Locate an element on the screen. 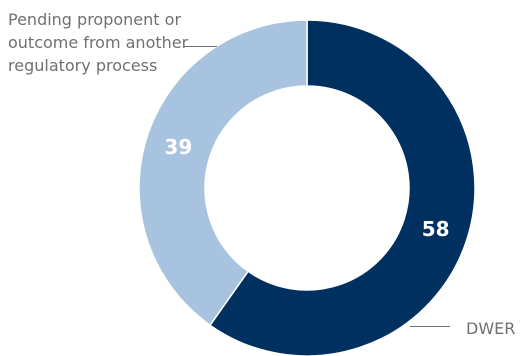 This screenshot has height=356, width=520. data-label-dwer: 58 is located at coordinates (436, 229).